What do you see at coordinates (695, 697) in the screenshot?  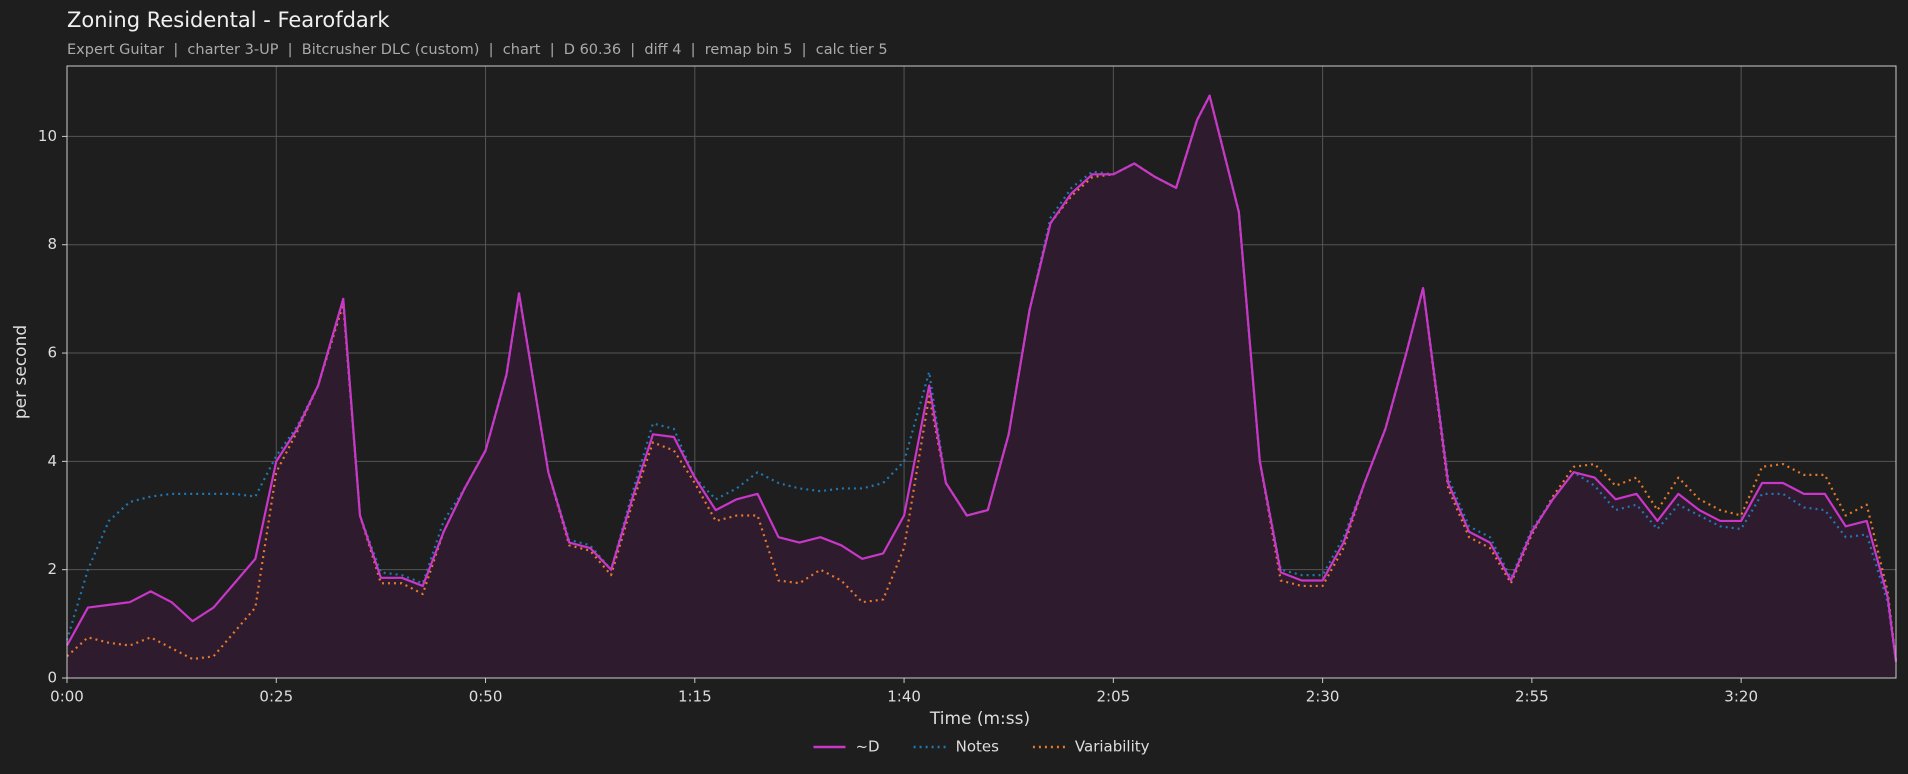 I see `x-tick-label: 1:15` at bounding box center [695, 697].